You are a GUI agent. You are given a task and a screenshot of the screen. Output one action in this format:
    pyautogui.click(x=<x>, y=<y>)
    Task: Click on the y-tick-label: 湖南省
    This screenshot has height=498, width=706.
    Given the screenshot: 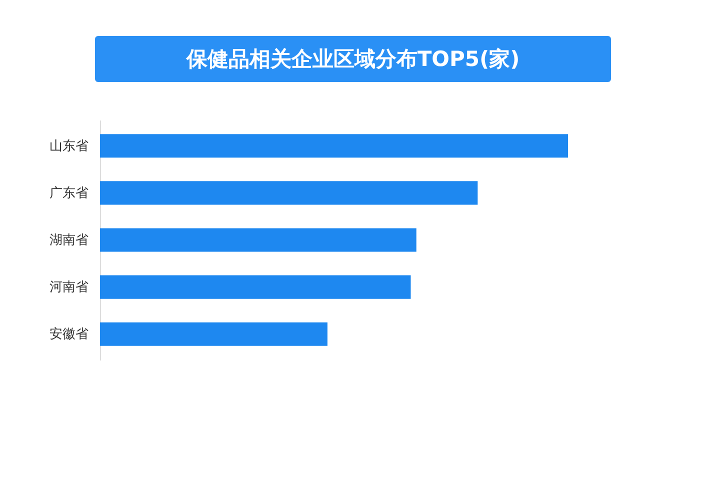 What is the action you would take?
    pyautogui.click(x=69, y=240)
    